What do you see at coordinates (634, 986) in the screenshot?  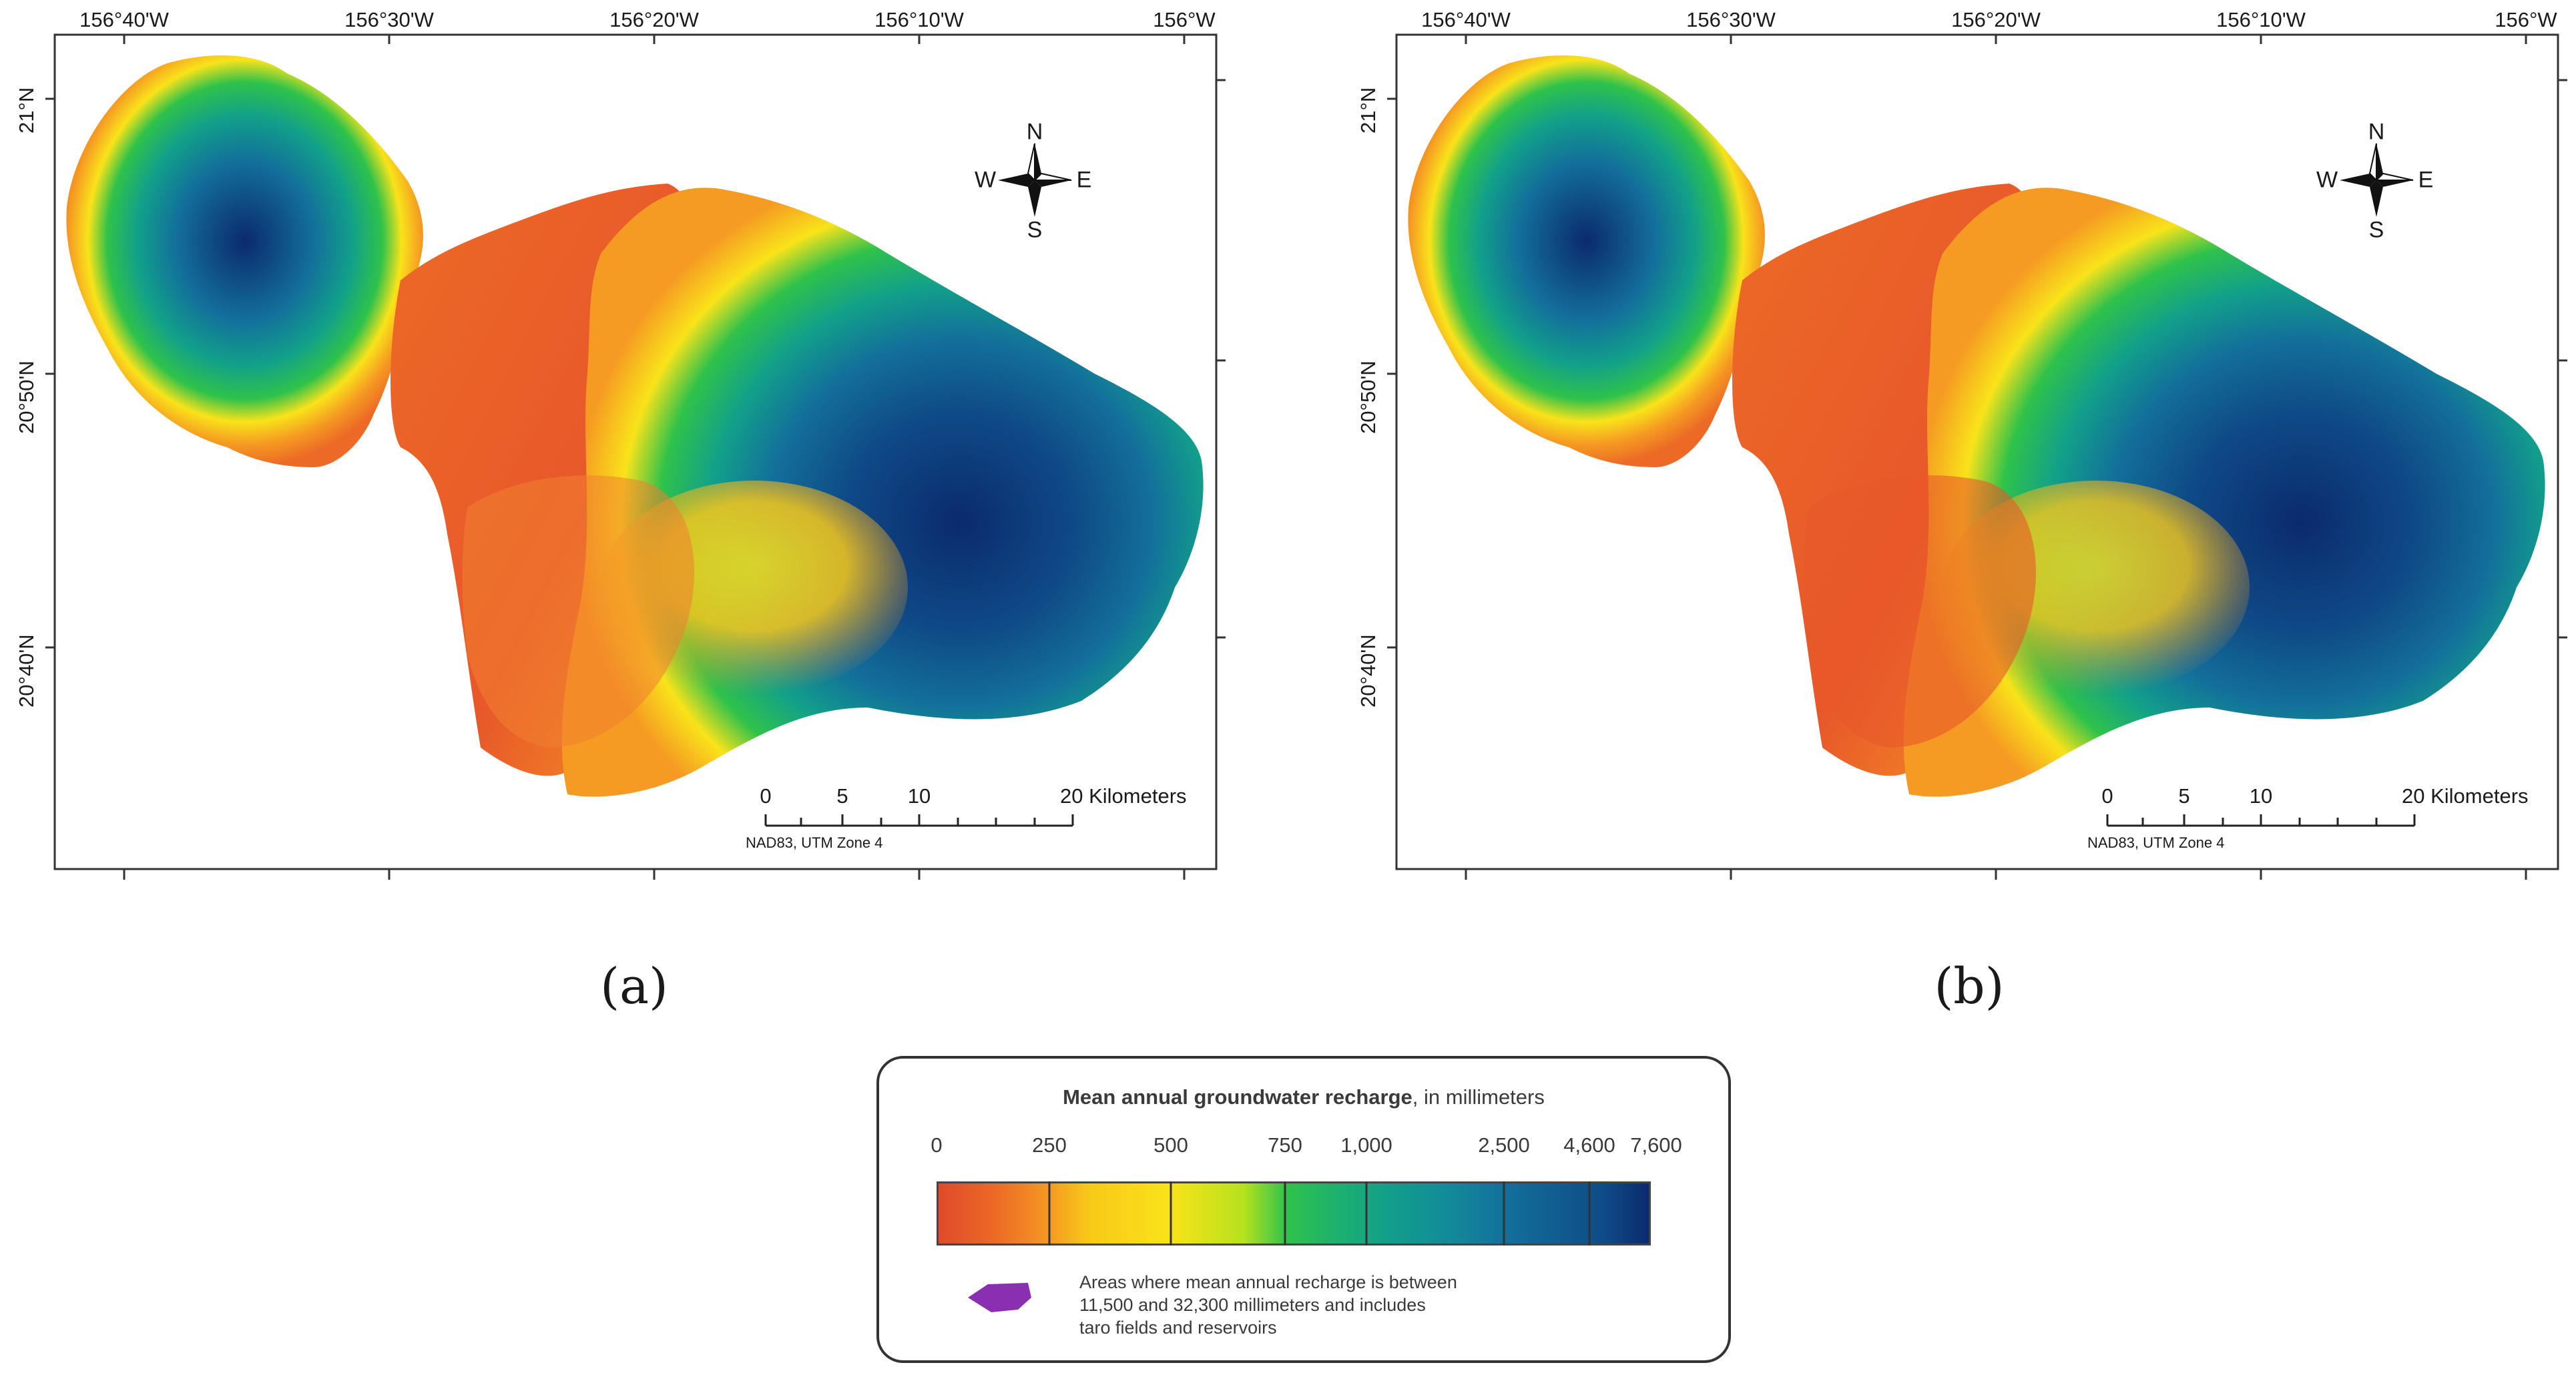 I see `panel-caption: (a)` at bounding box center [634, 986].